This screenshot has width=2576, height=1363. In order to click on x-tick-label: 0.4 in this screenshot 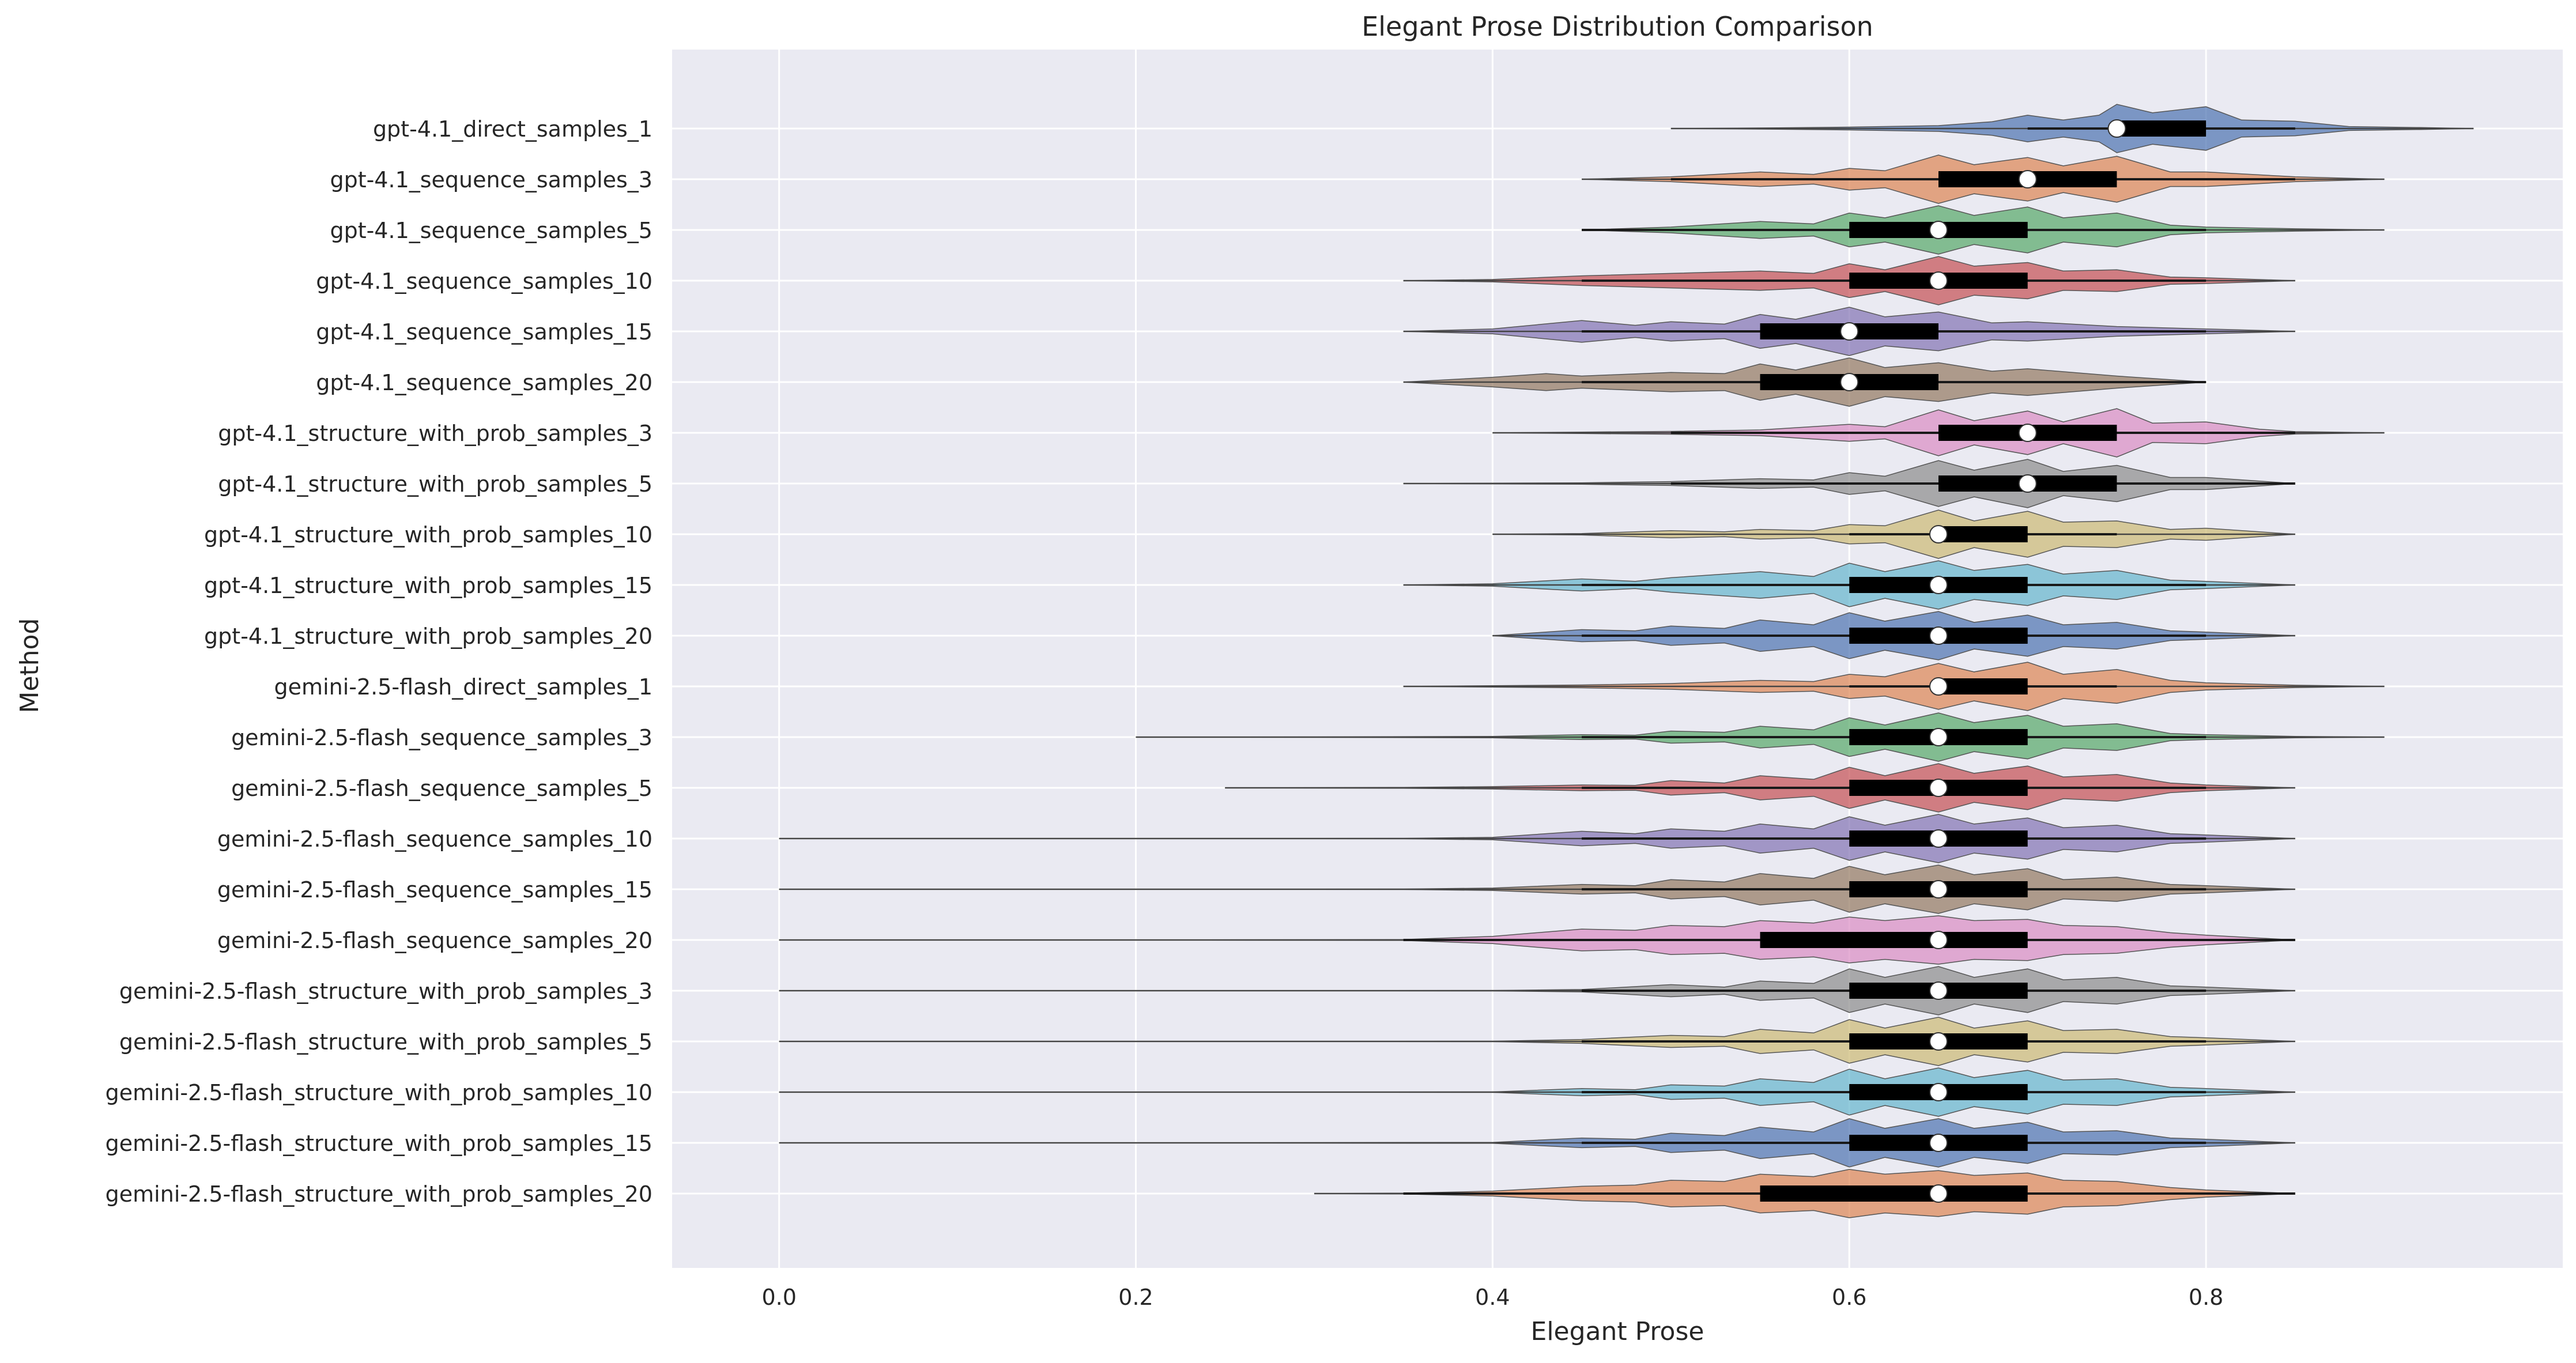, I will do `click(1492, 1297)`.